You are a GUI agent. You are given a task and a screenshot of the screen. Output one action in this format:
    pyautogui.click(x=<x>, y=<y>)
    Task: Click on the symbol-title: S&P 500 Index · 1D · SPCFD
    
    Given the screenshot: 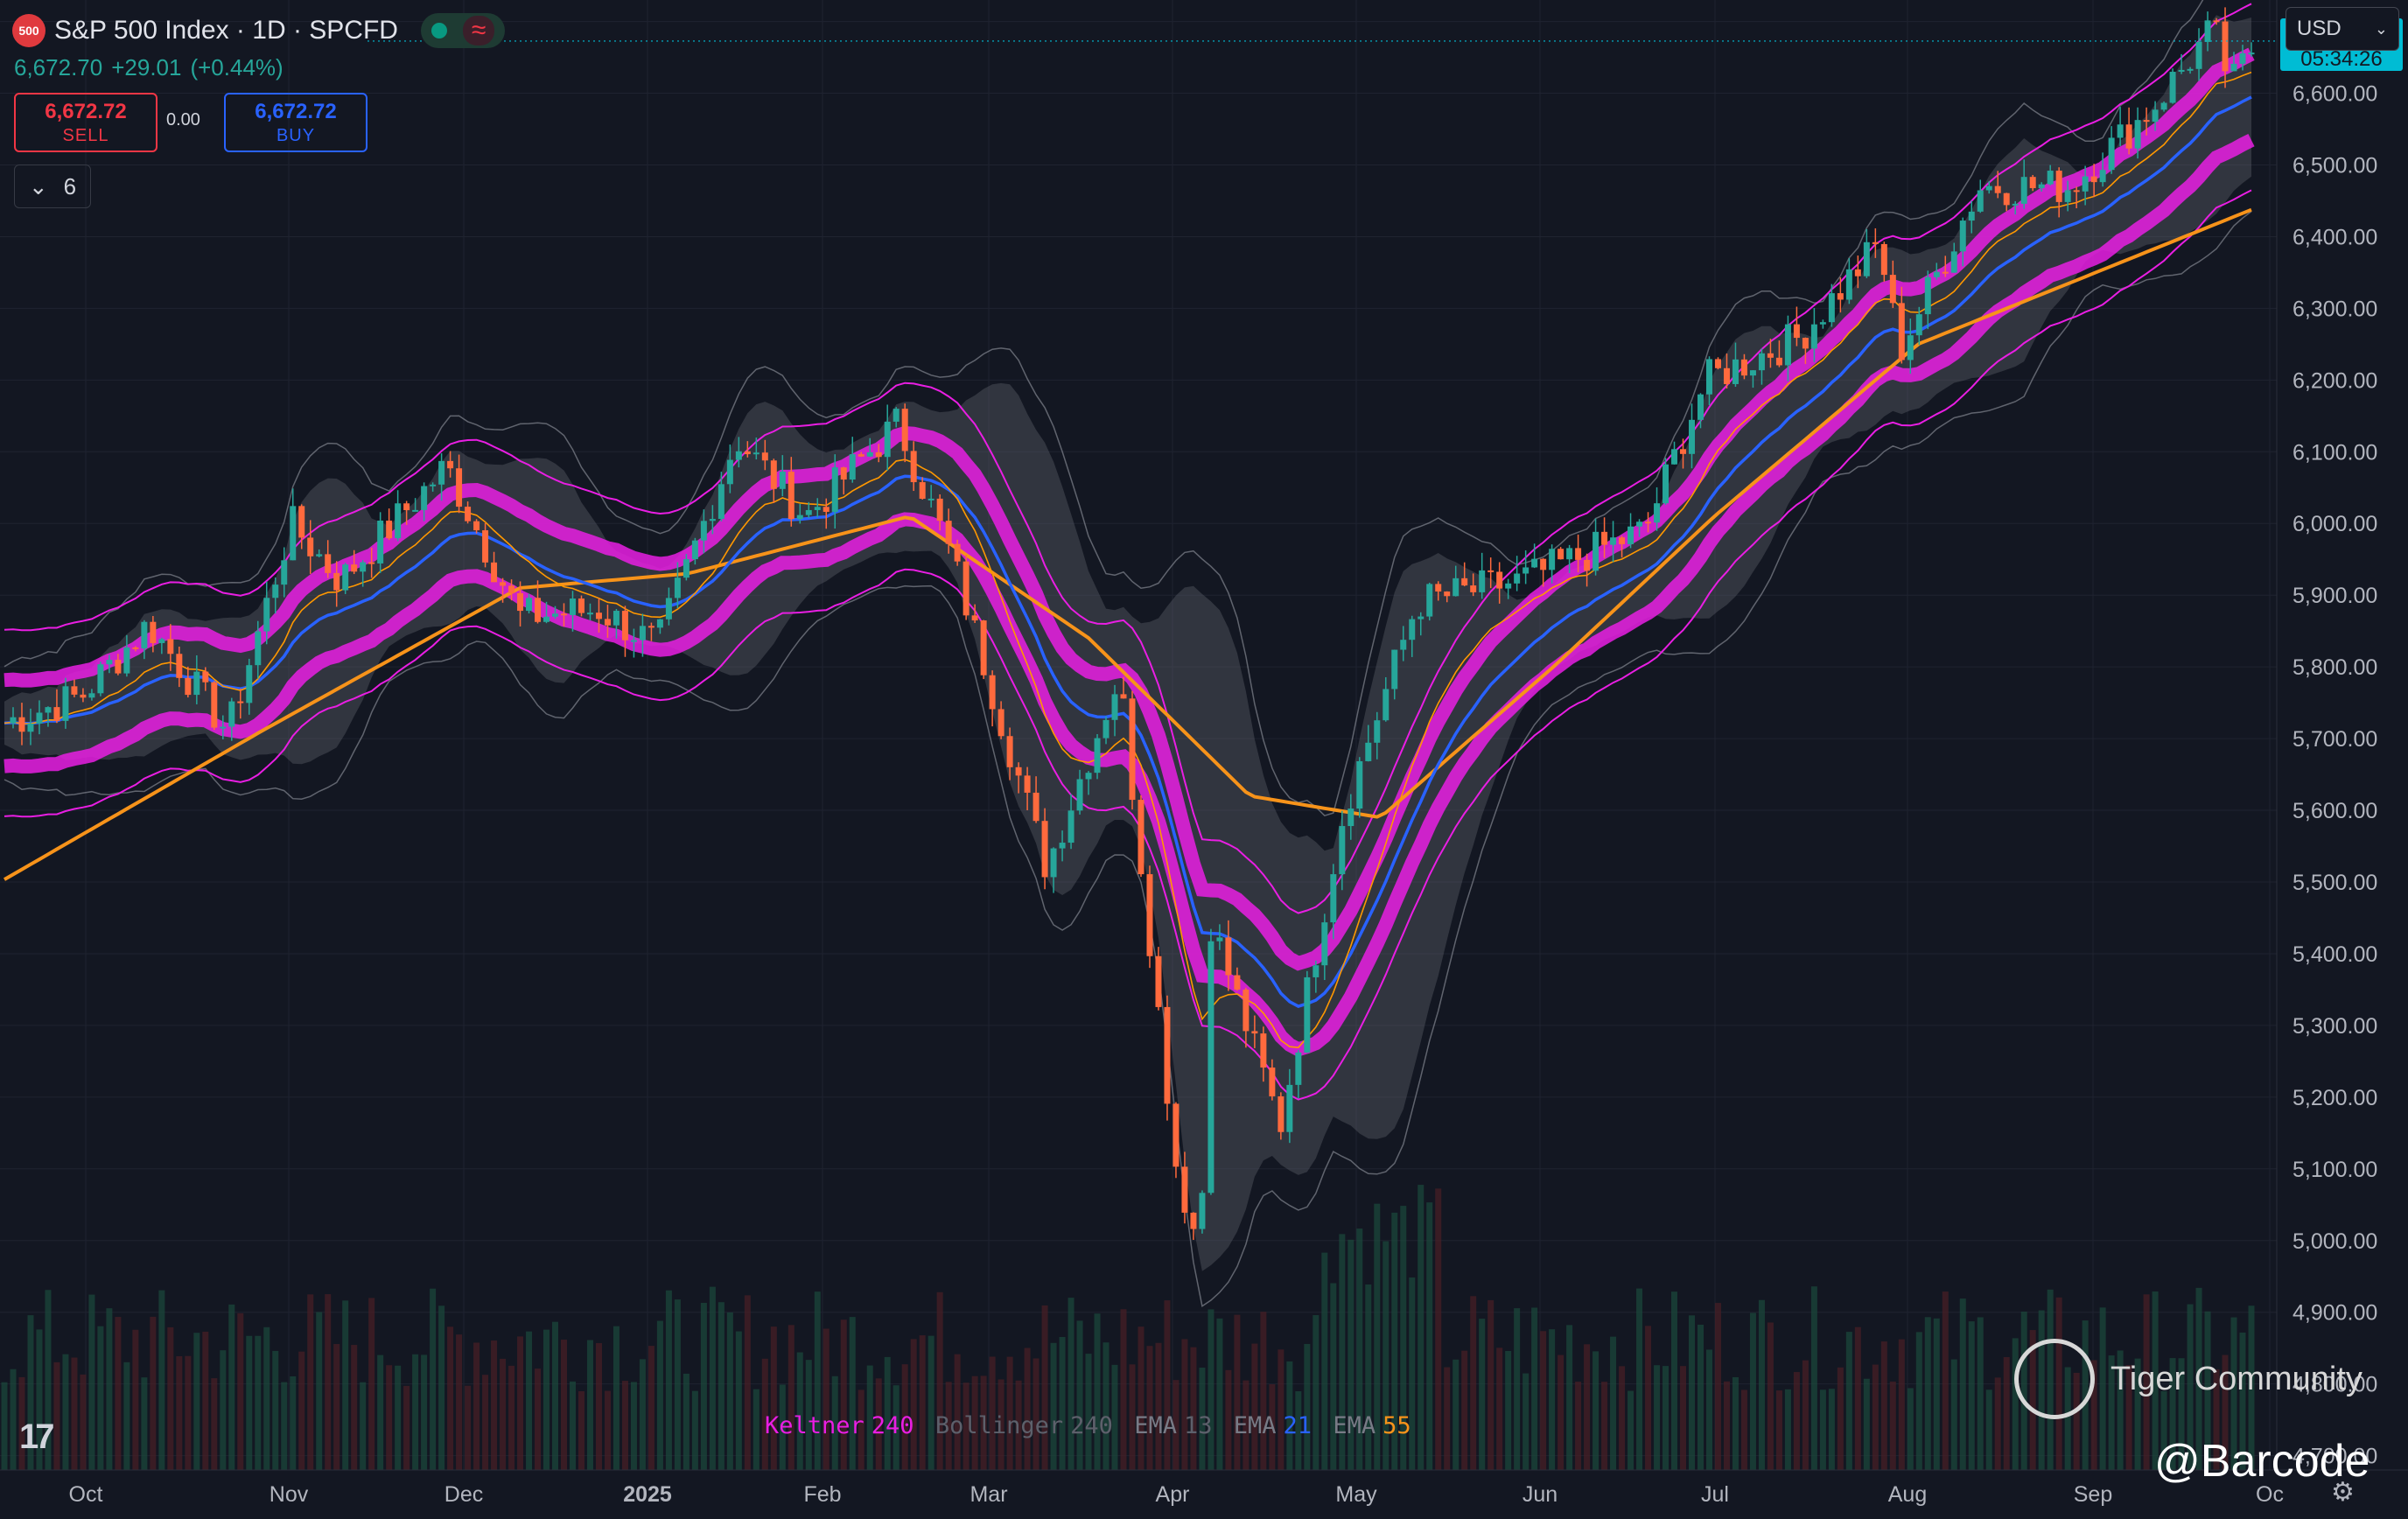 What is the action you would take?
    pyautogui.click(x=226, y=30)
    